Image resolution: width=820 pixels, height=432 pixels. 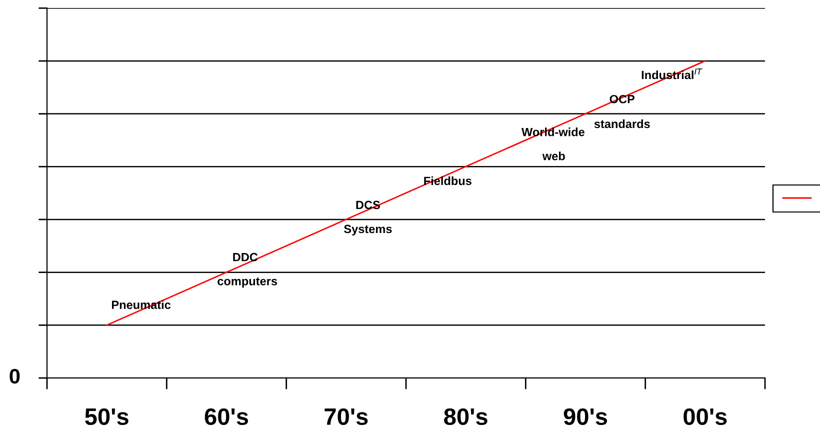 I want to click on annotation: DDC, so click(x=245, y=257).